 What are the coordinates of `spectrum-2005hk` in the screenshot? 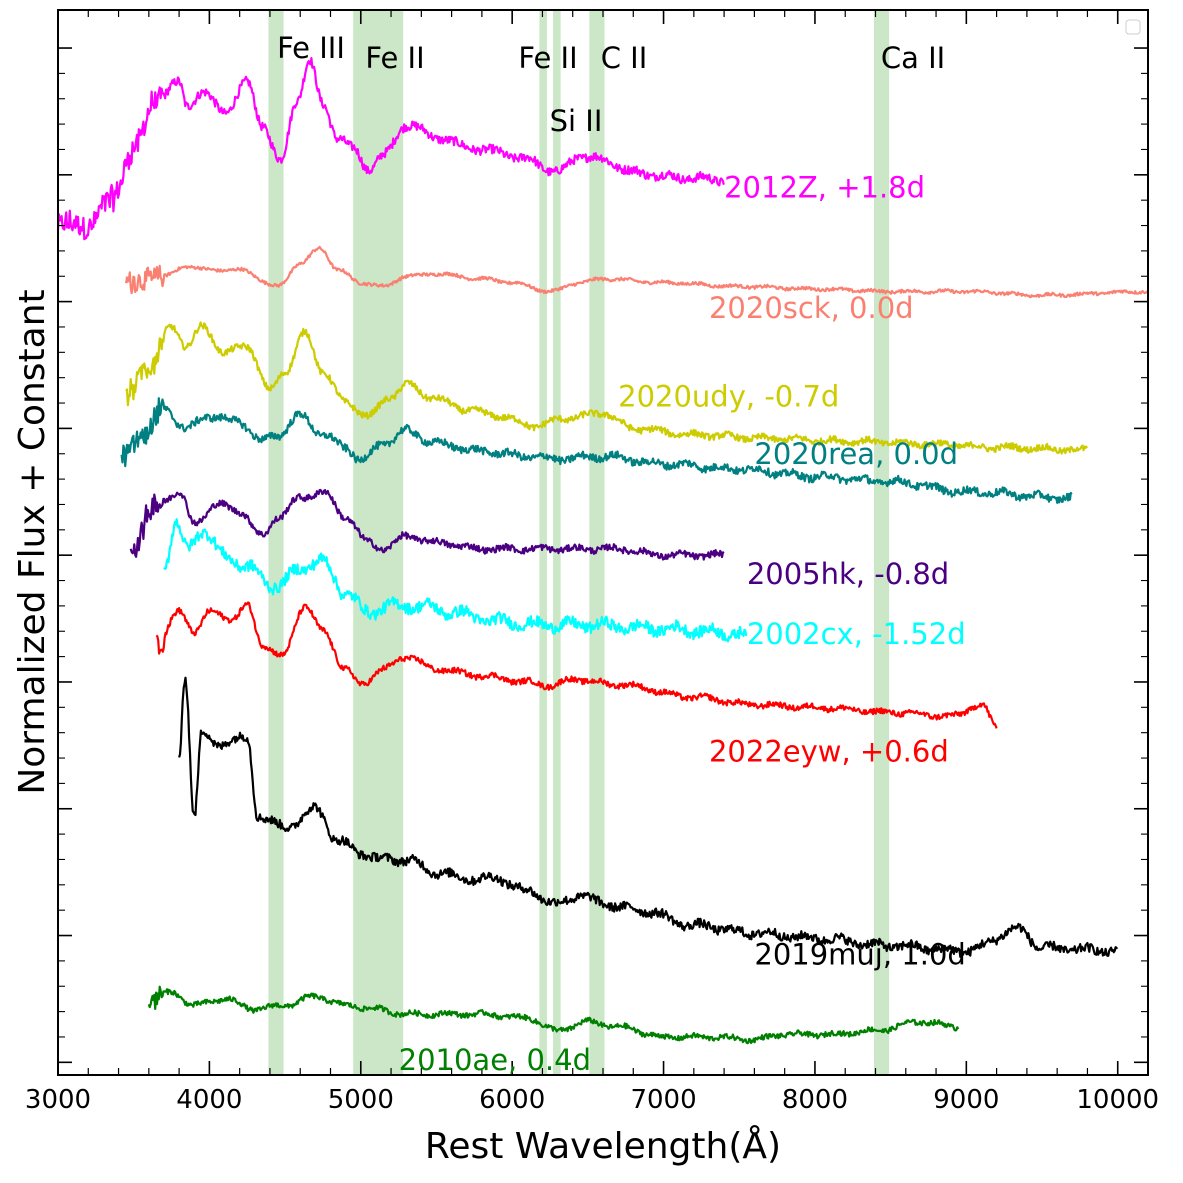 It's located at (427, 524).